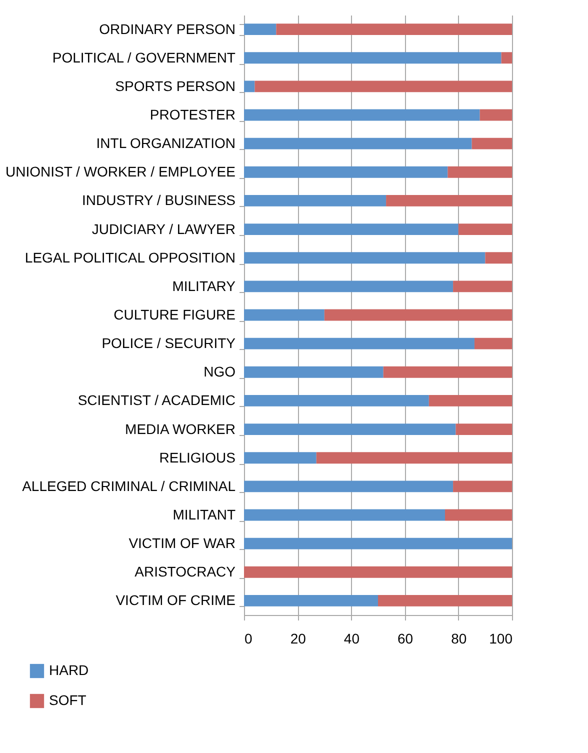  Describe the element at coordinates (69, 670) in the screenshot. I see `legend-label: HARD` at that location.